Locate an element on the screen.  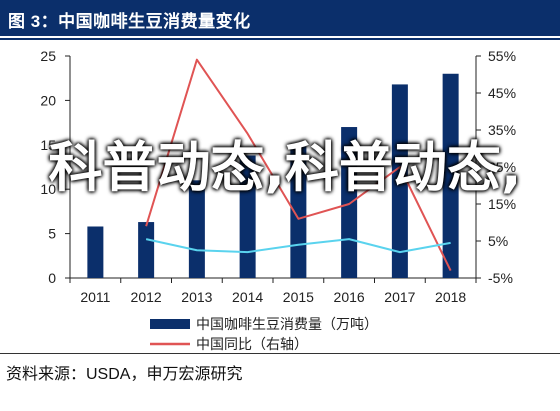
y-right-tick-label: 55% is located at coordinates (502, 56).